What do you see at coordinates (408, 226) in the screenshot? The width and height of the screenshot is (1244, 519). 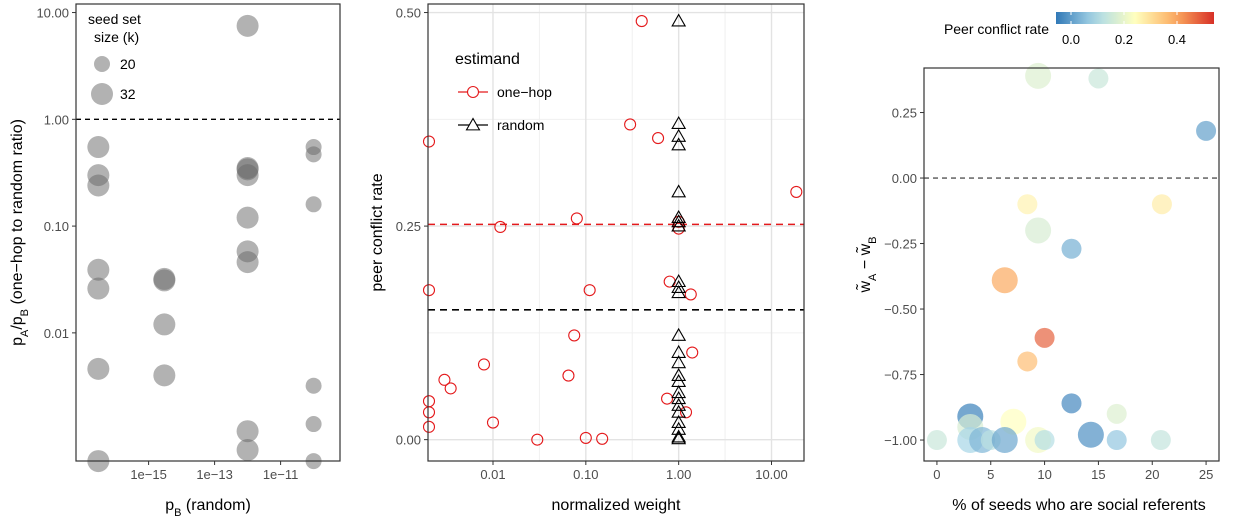 I see `panel-b-y-tick-label: 0.25` at bounding box center [408, 226].